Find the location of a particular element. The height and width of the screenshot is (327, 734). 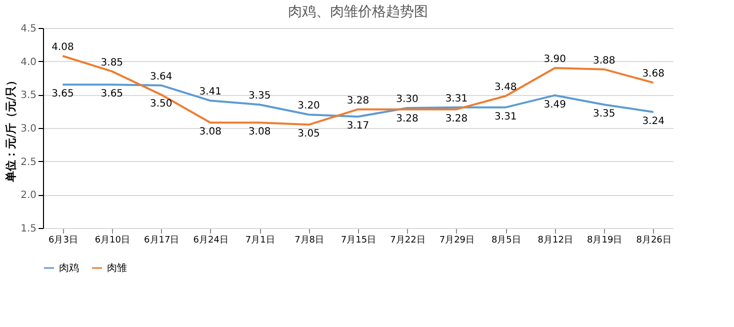

y-tick-label: 4.0 is located at coordinates (28, 62).